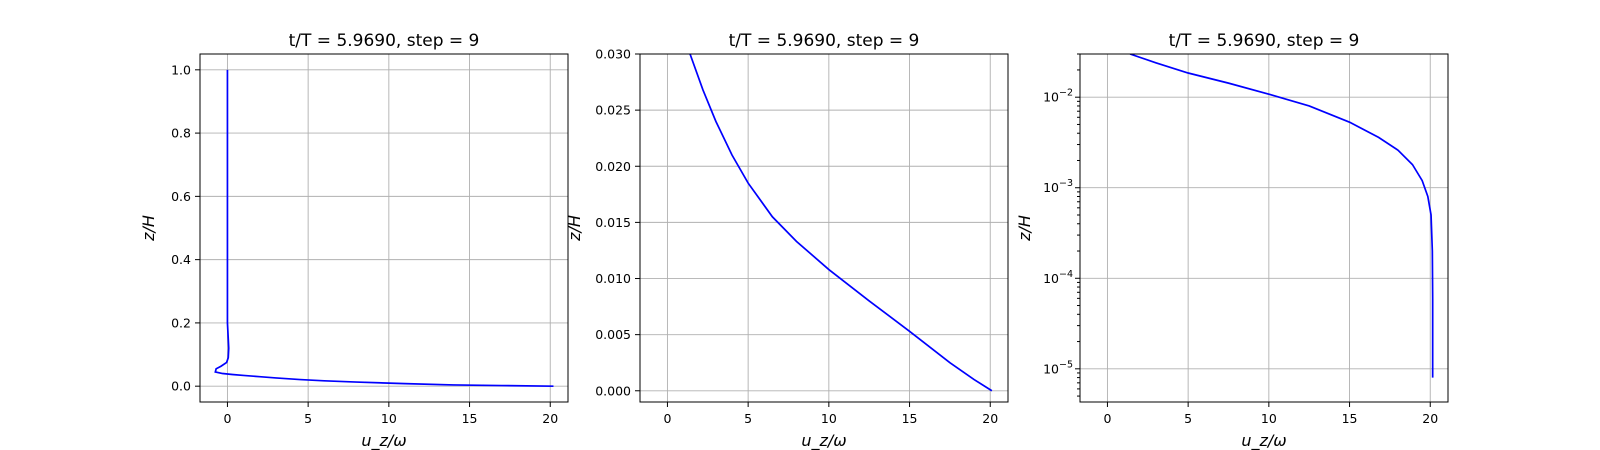  I want to click on y-tick-label: 10⁻², so click(1058, 96).